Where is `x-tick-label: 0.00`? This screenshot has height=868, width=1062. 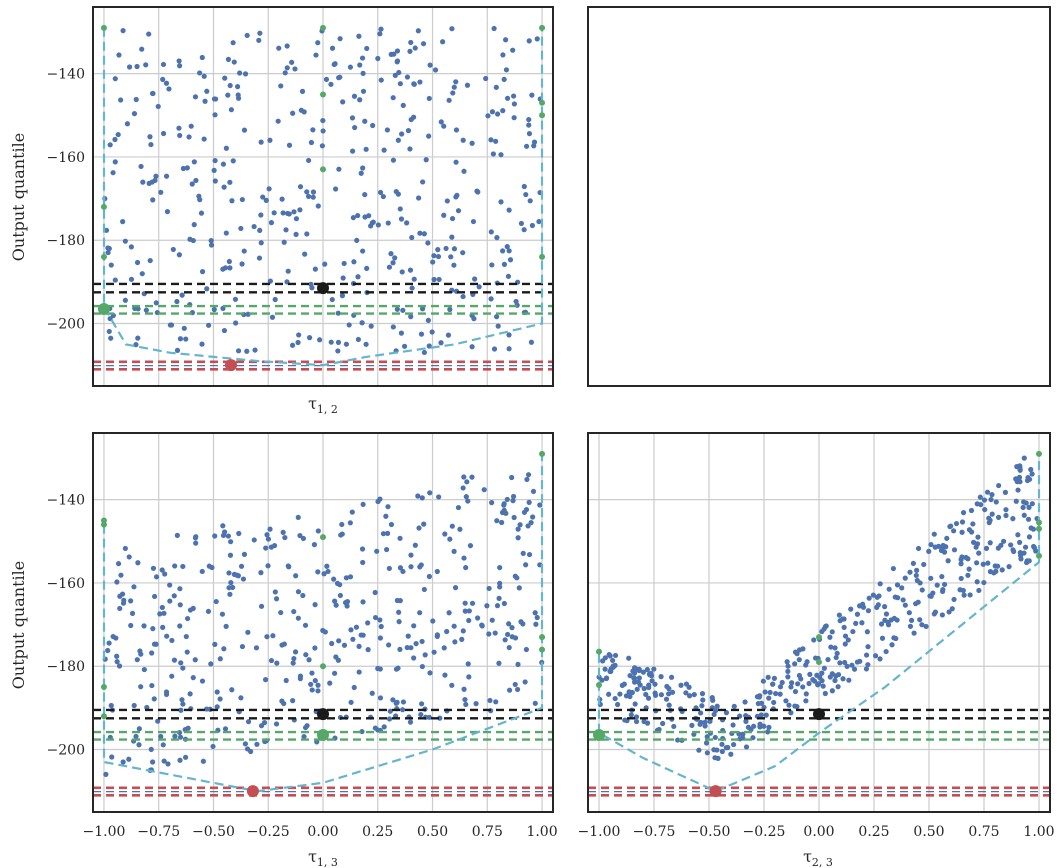 x-tick-label: 0.00 is located at coordinates (818, 832).